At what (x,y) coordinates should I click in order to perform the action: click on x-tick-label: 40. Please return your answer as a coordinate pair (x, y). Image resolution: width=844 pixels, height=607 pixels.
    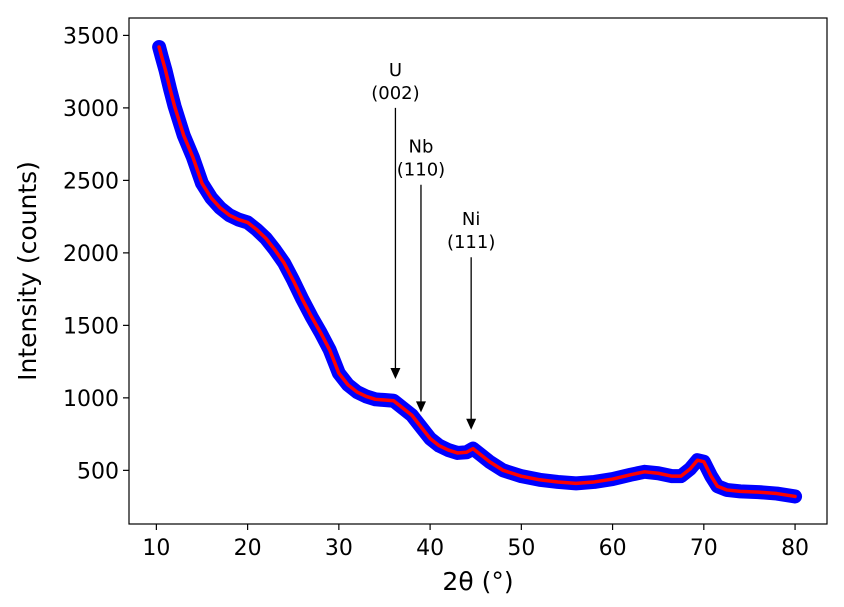
    Looking at the image, I should click on (430, 548).